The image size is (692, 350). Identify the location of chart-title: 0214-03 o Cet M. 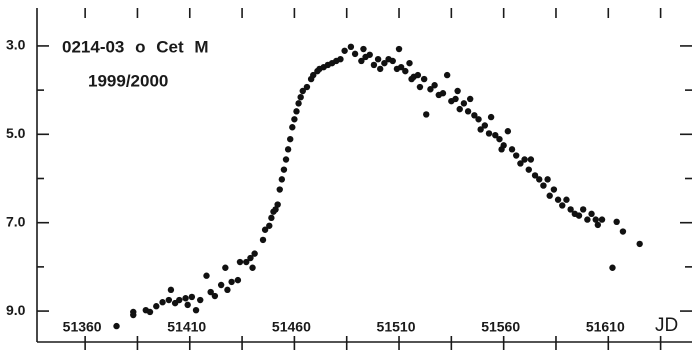
(135, 46).